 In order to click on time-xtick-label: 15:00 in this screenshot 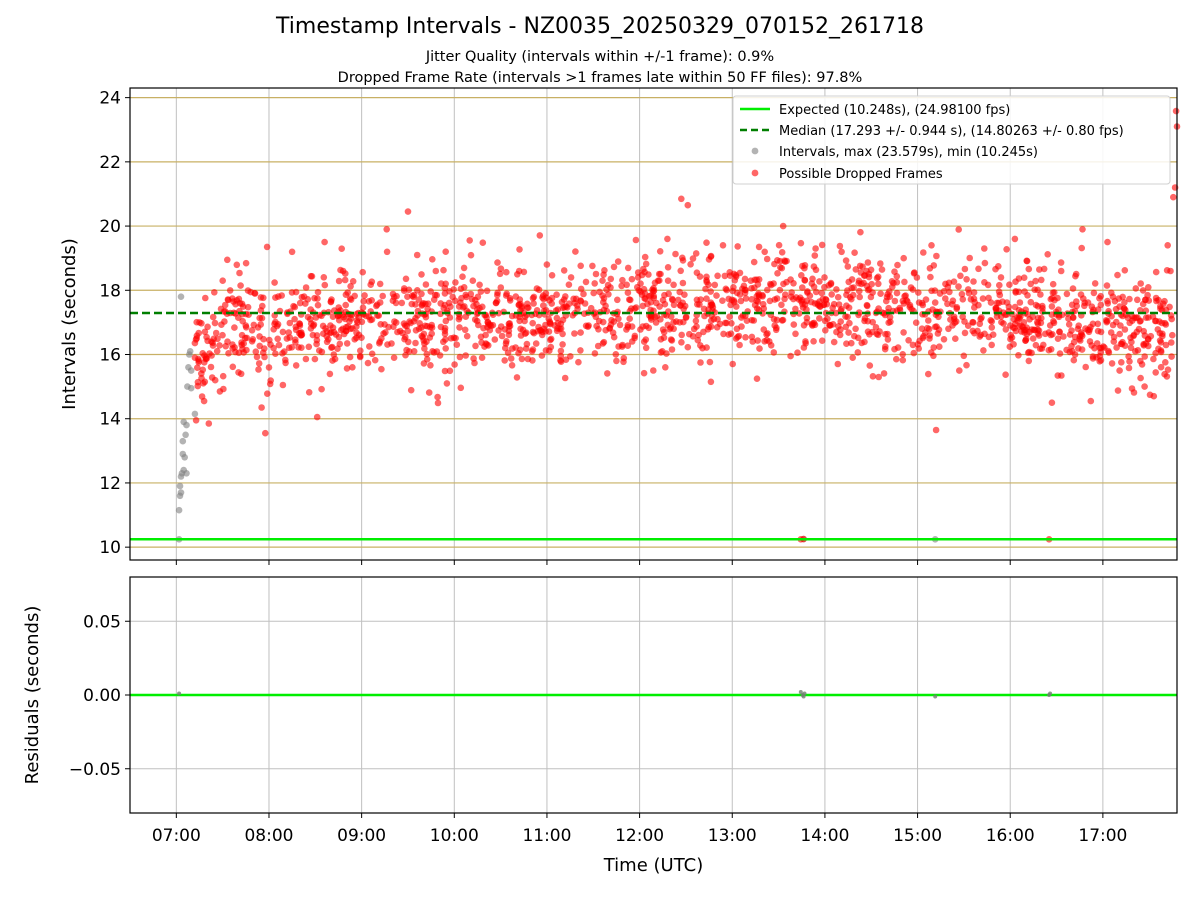, I will do `click(917, 836)`.